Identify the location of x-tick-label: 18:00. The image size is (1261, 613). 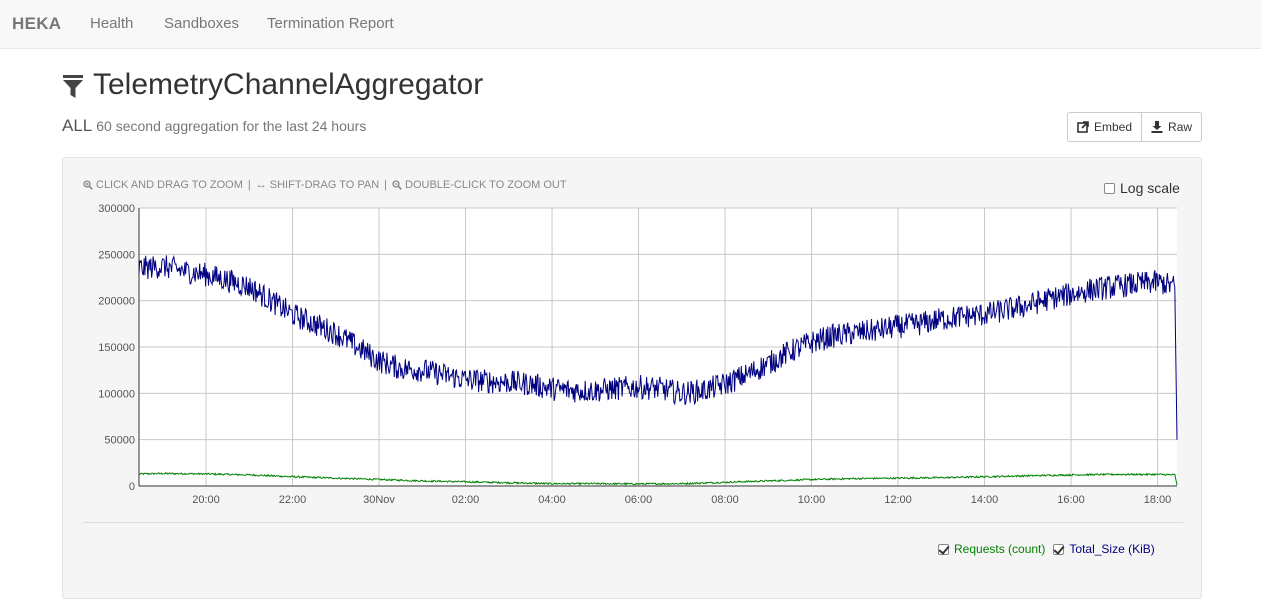
(1158, 500).